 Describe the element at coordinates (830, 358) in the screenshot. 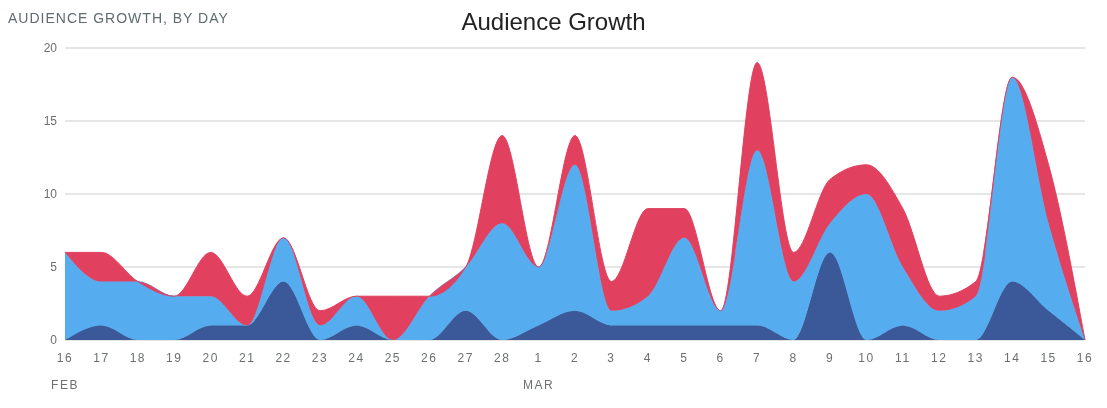

I see `x-tick-label: 9` at that location.